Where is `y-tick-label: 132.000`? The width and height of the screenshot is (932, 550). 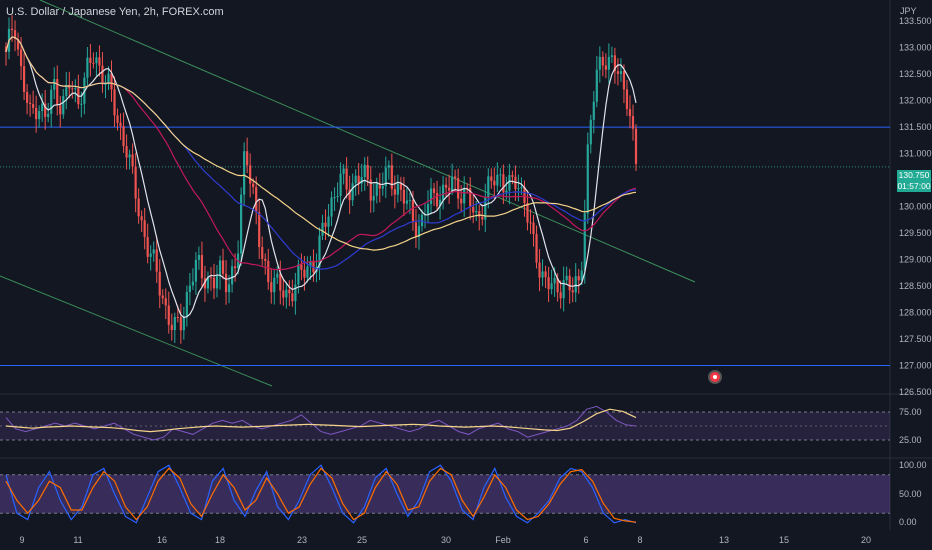
y-tick-label: 132.000 is located at coordinates (915, 101).